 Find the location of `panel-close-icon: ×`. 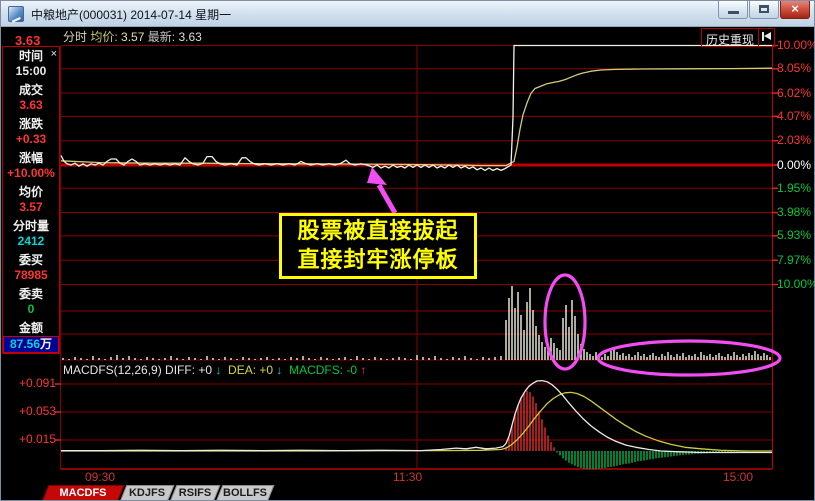

panel-close-icon: × is located at coordinates (53, 54).